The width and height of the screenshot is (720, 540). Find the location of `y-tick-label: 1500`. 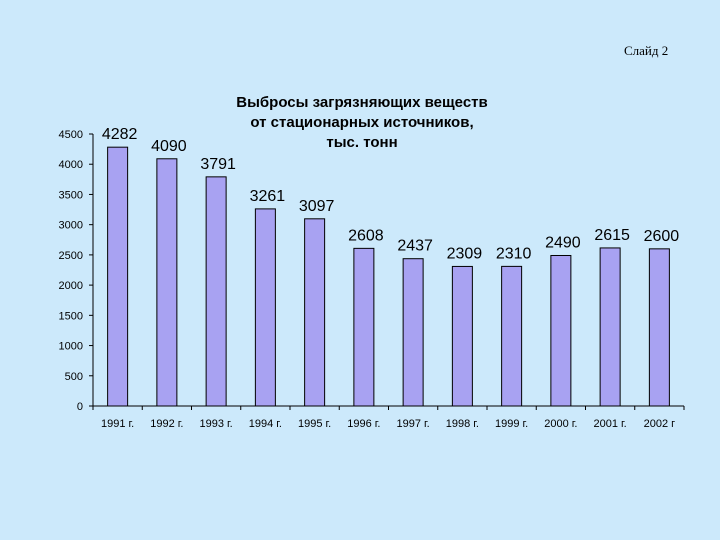

y-tick-label: 1500 is located at coordinates (71, 316).